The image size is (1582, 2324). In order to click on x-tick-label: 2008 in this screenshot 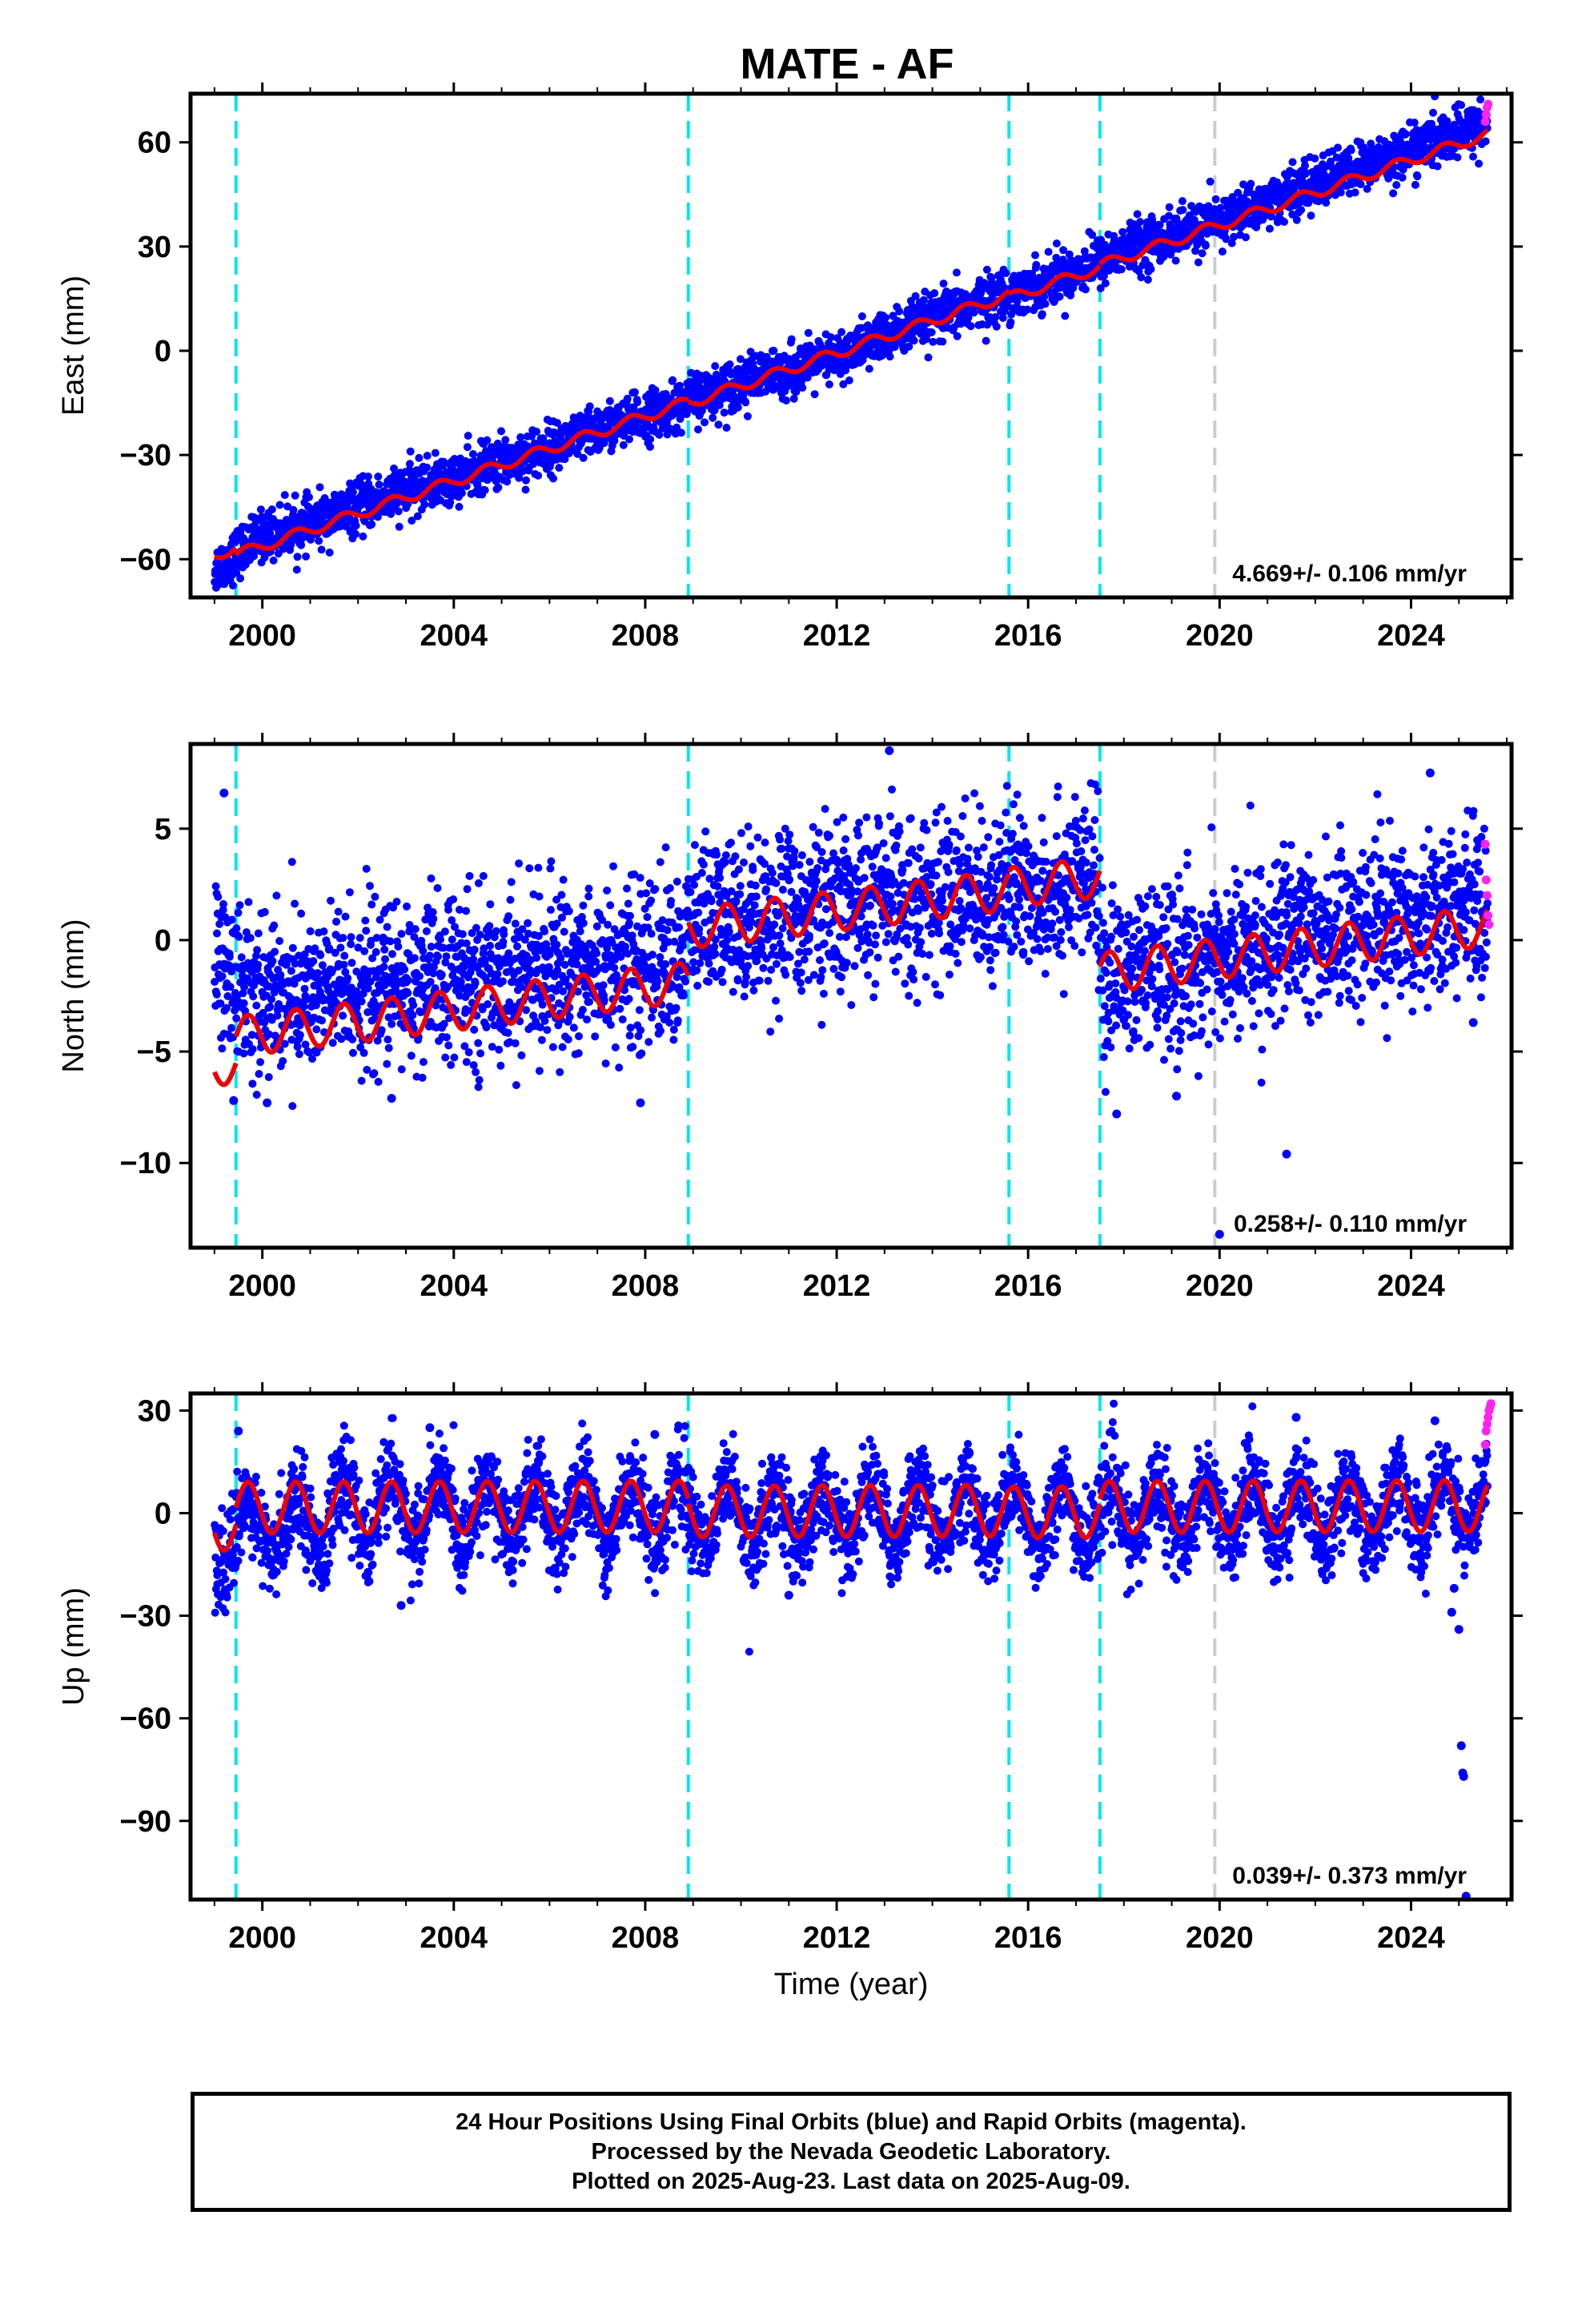, I will do `click(646, 636)`.